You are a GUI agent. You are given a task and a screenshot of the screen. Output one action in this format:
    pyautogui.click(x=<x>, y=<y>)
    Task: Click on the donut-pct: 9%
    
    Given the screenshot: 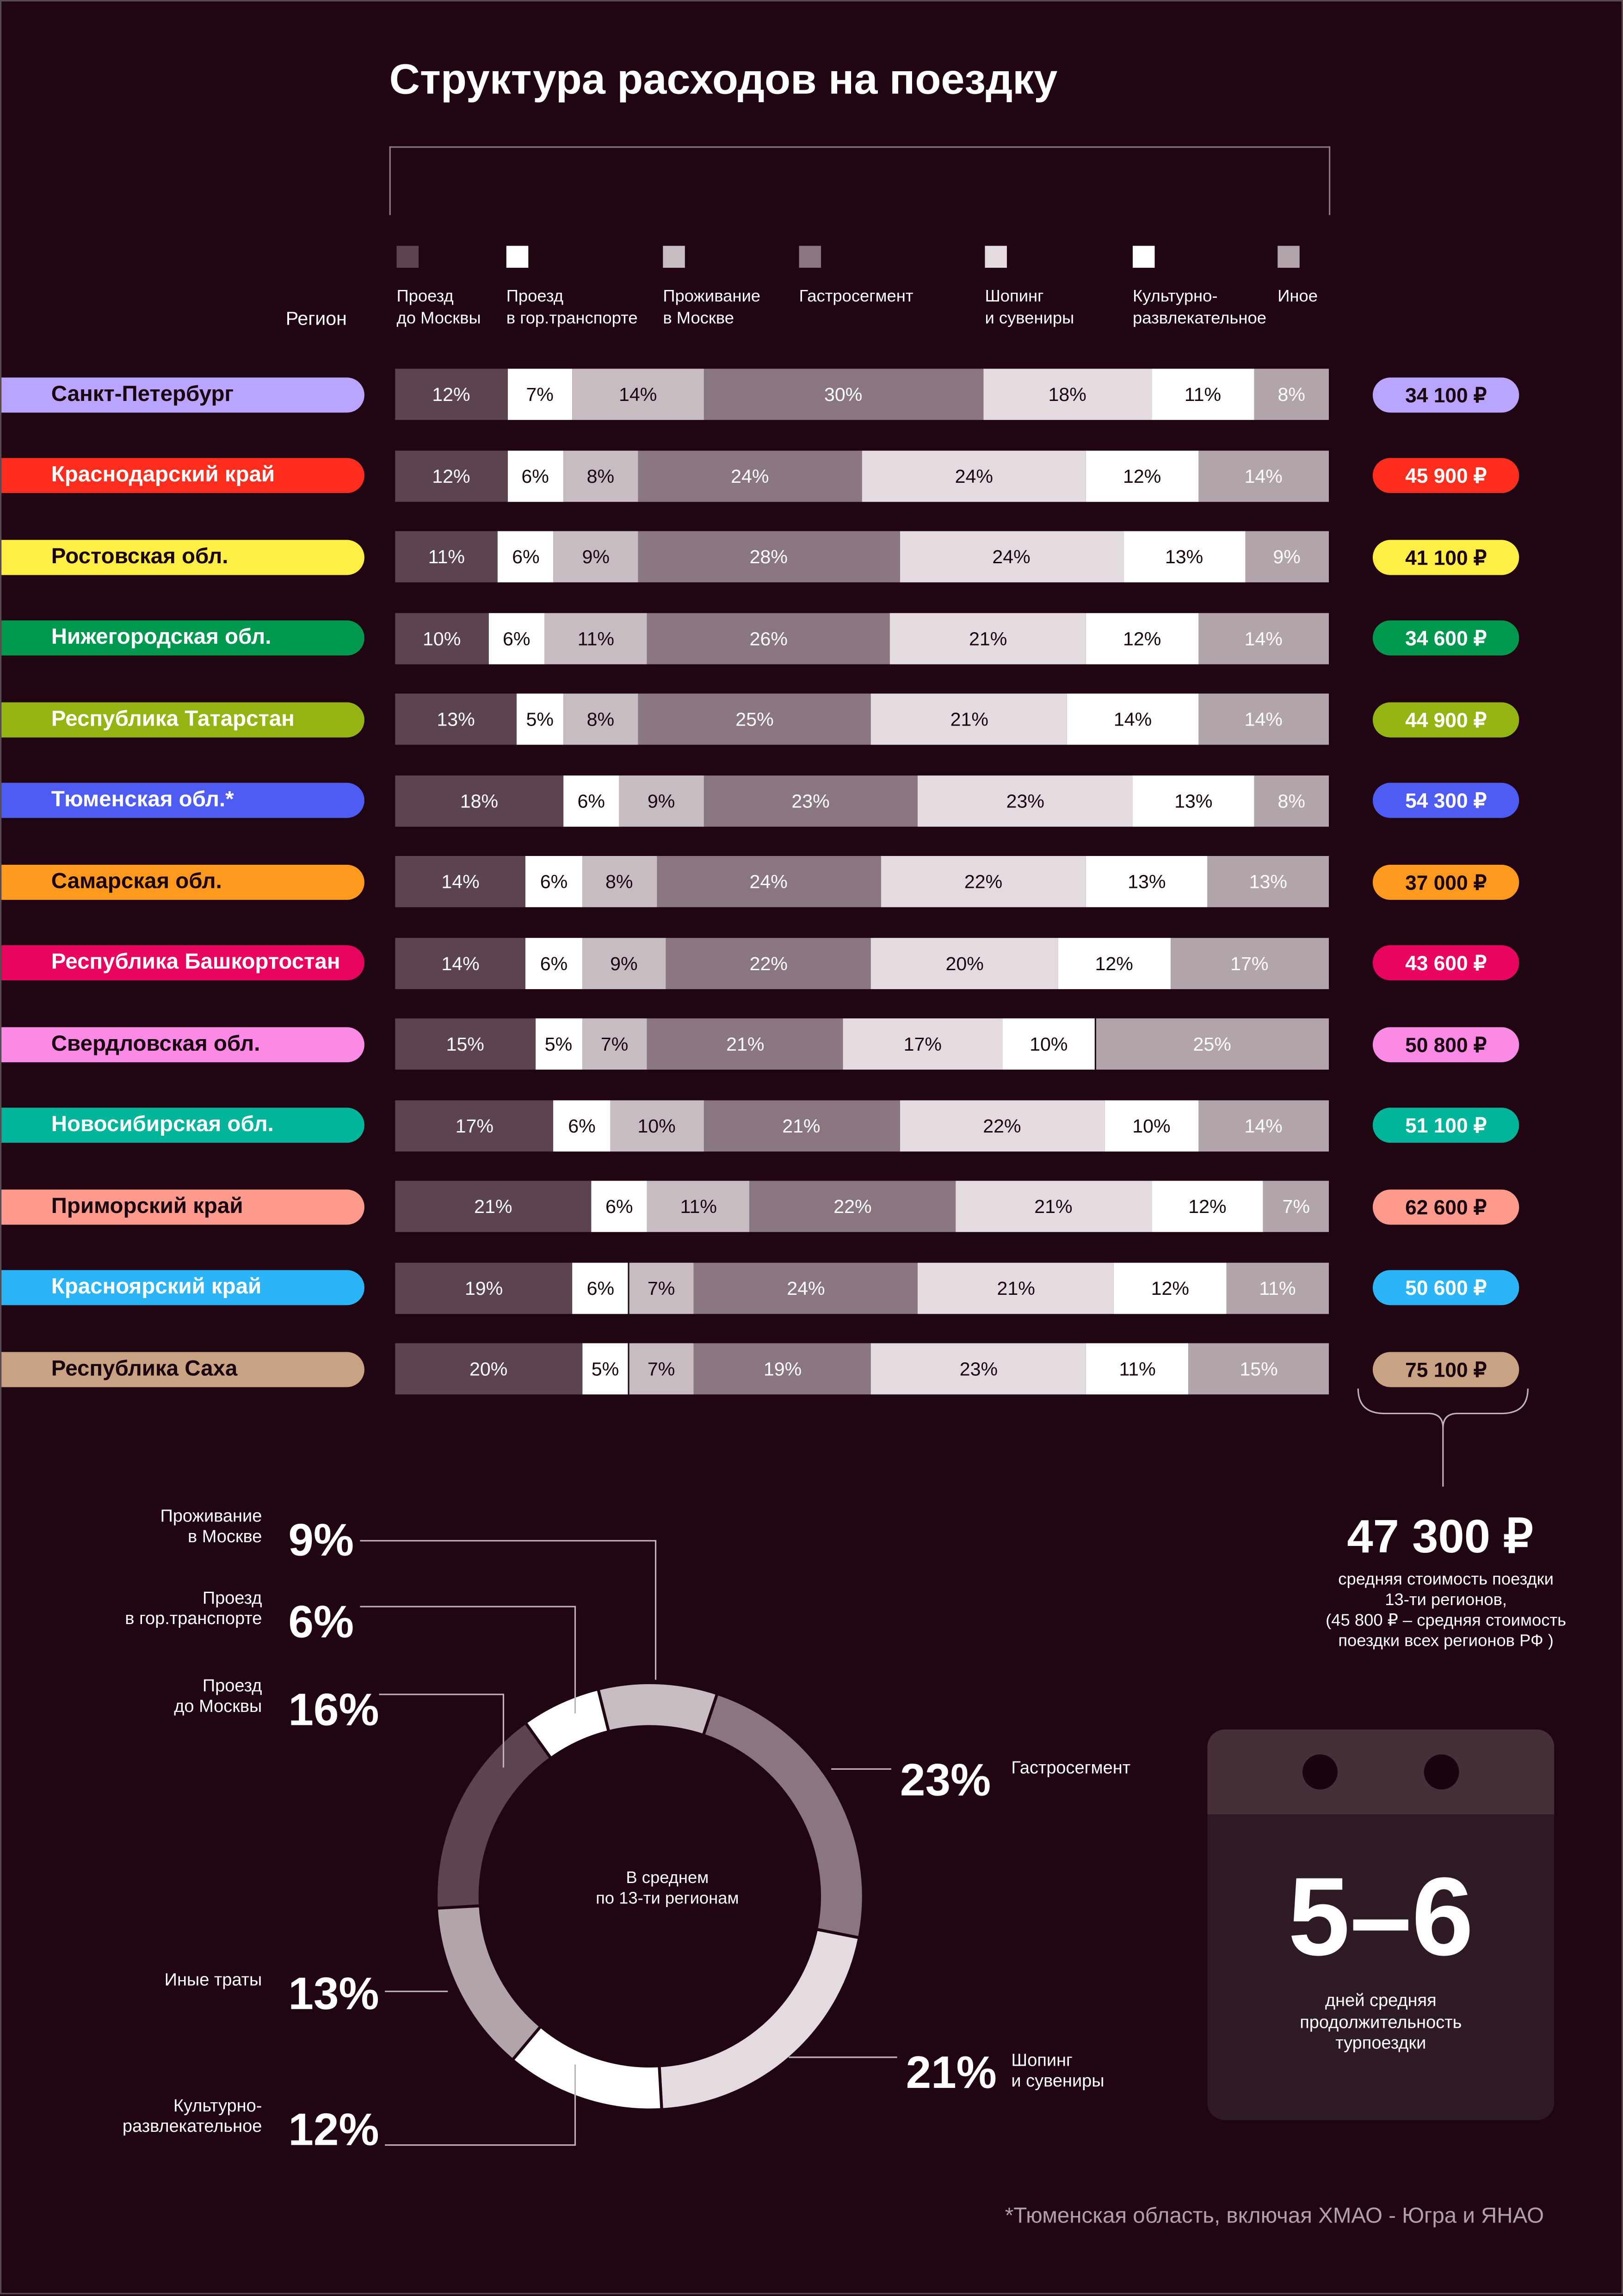 What is the action you would take?
    pyautogui.click(x=321, y=1540)
    